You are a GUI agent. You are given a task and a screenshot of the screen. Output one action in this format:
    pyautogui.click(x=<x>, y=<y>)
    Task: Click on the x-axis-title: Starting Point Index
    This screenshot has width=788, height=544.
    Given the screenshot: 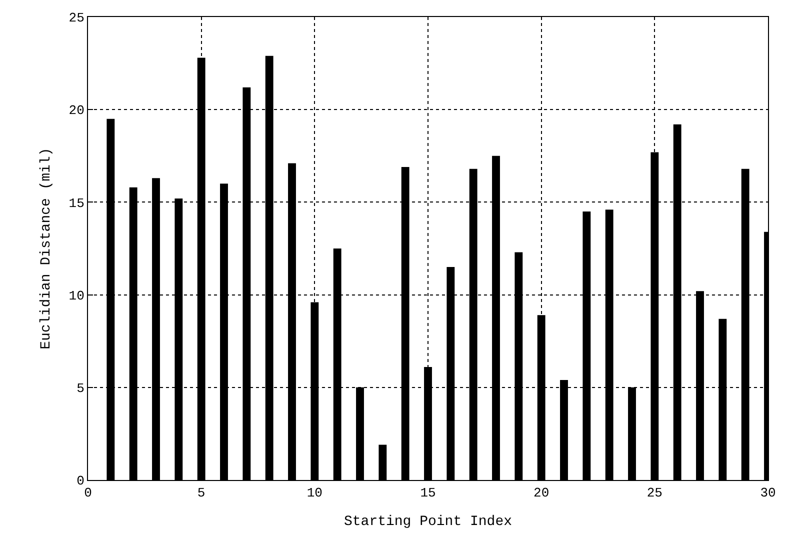 What is the action you would take?
    pyautogui.click(x=428, y=522)
    